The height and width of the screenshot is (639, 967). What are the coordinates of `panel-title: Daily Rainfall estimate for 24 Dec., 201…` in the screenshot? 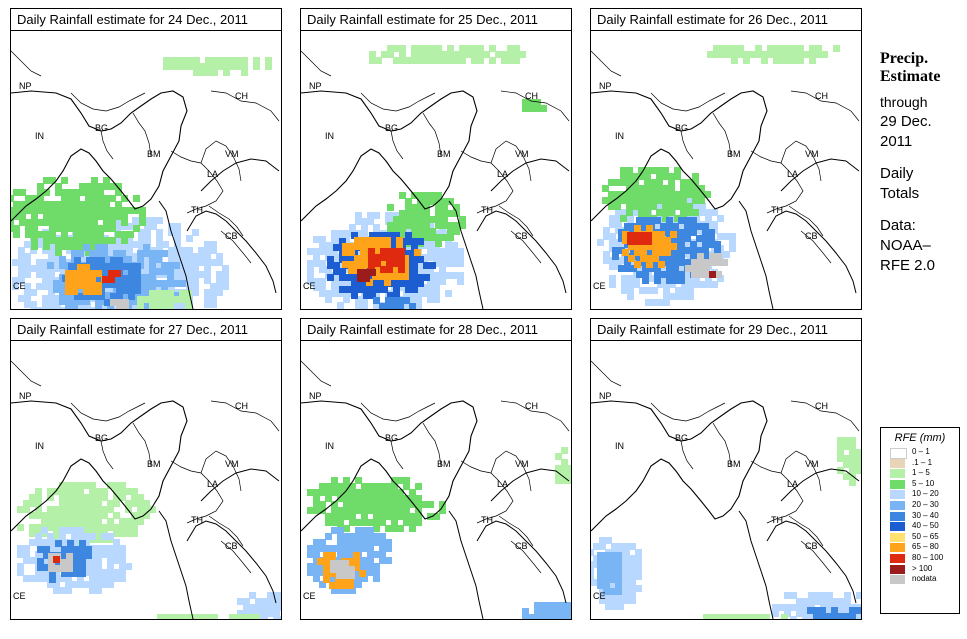 It's located at (146, 19).